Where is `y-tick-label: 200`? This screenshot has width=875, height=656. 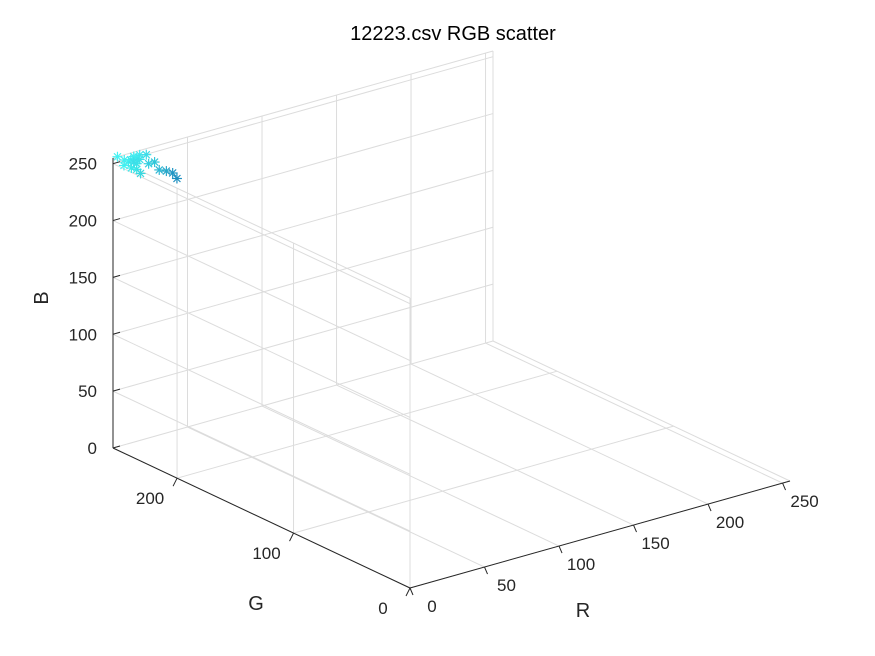 y-tick-label: 200 is located at coordinates (150, 498).